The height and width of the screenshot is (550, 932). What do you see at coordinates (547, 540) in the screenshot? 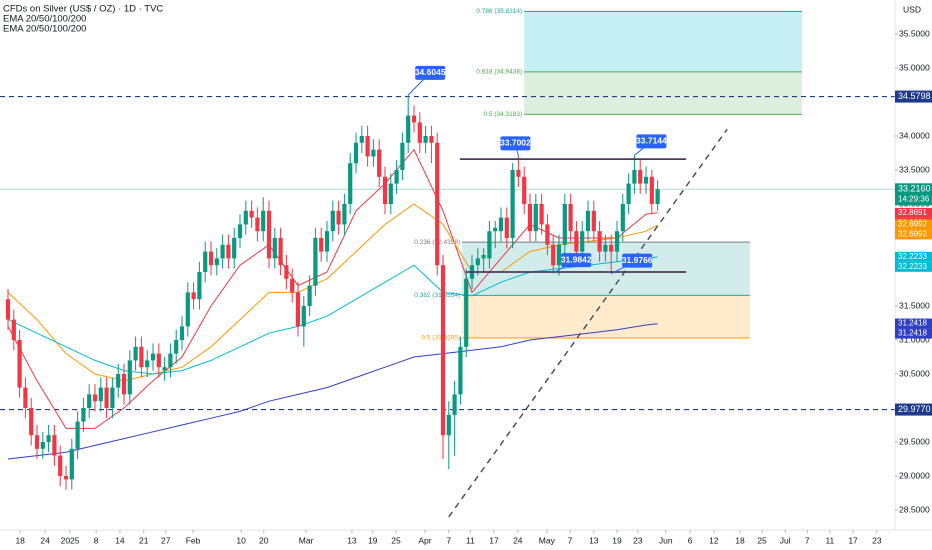
I see `x-tick-label: May` at bounding box center [547, 540].